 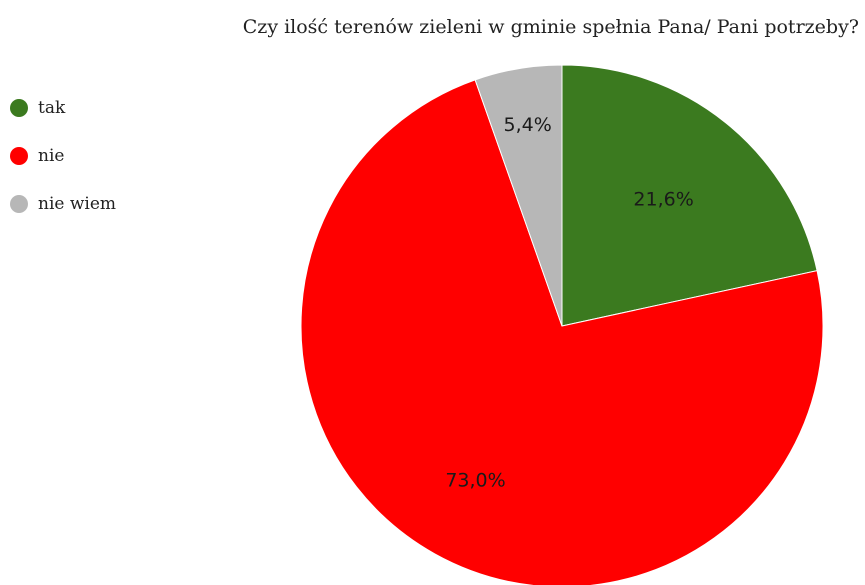 What do you see at coordinates (52, 108) in the screenshot?
I see `legend-label-tak: tak` at bounding box center [52, 108].